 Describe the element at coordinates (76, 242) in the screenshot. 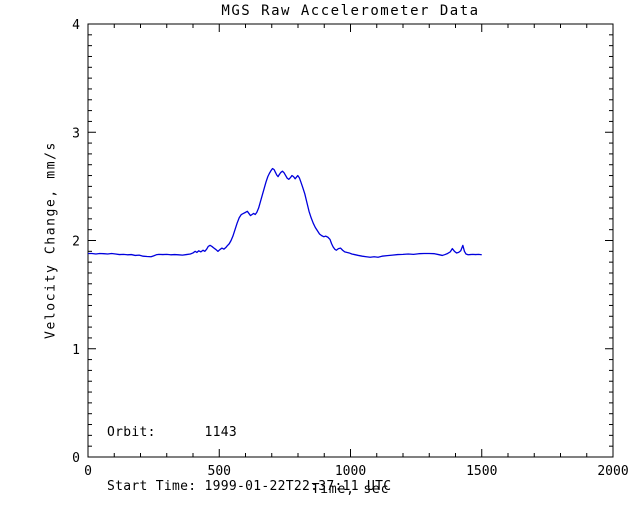

I see `y-tick-label: 2` at that location.